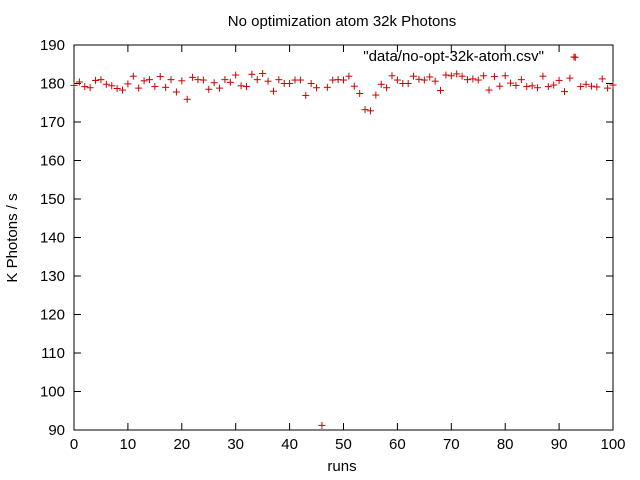 This screenshot has width=640, height=480. I want to click on y-tick-label: 160, so click(52, 161).